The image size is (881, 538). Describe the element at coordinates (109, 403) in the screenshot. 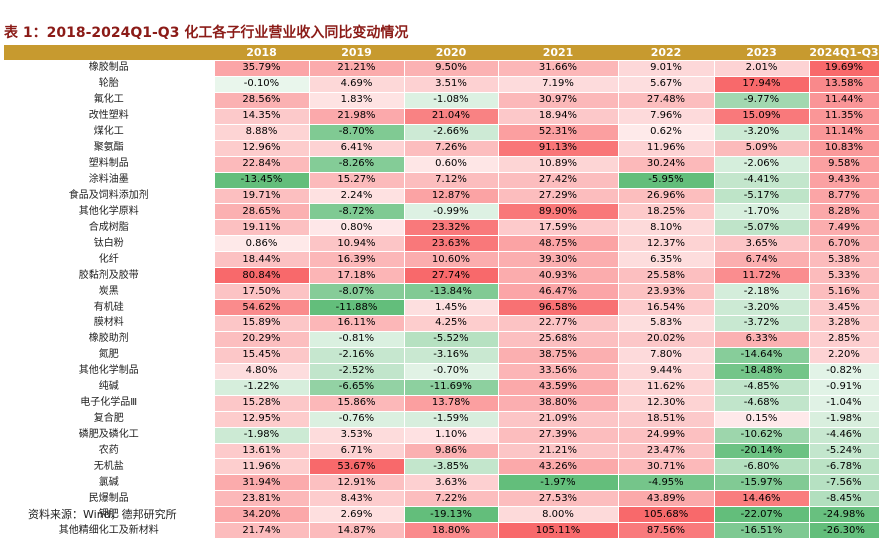

I see `industry-name: 电子化学品Ⅲ` at that location.